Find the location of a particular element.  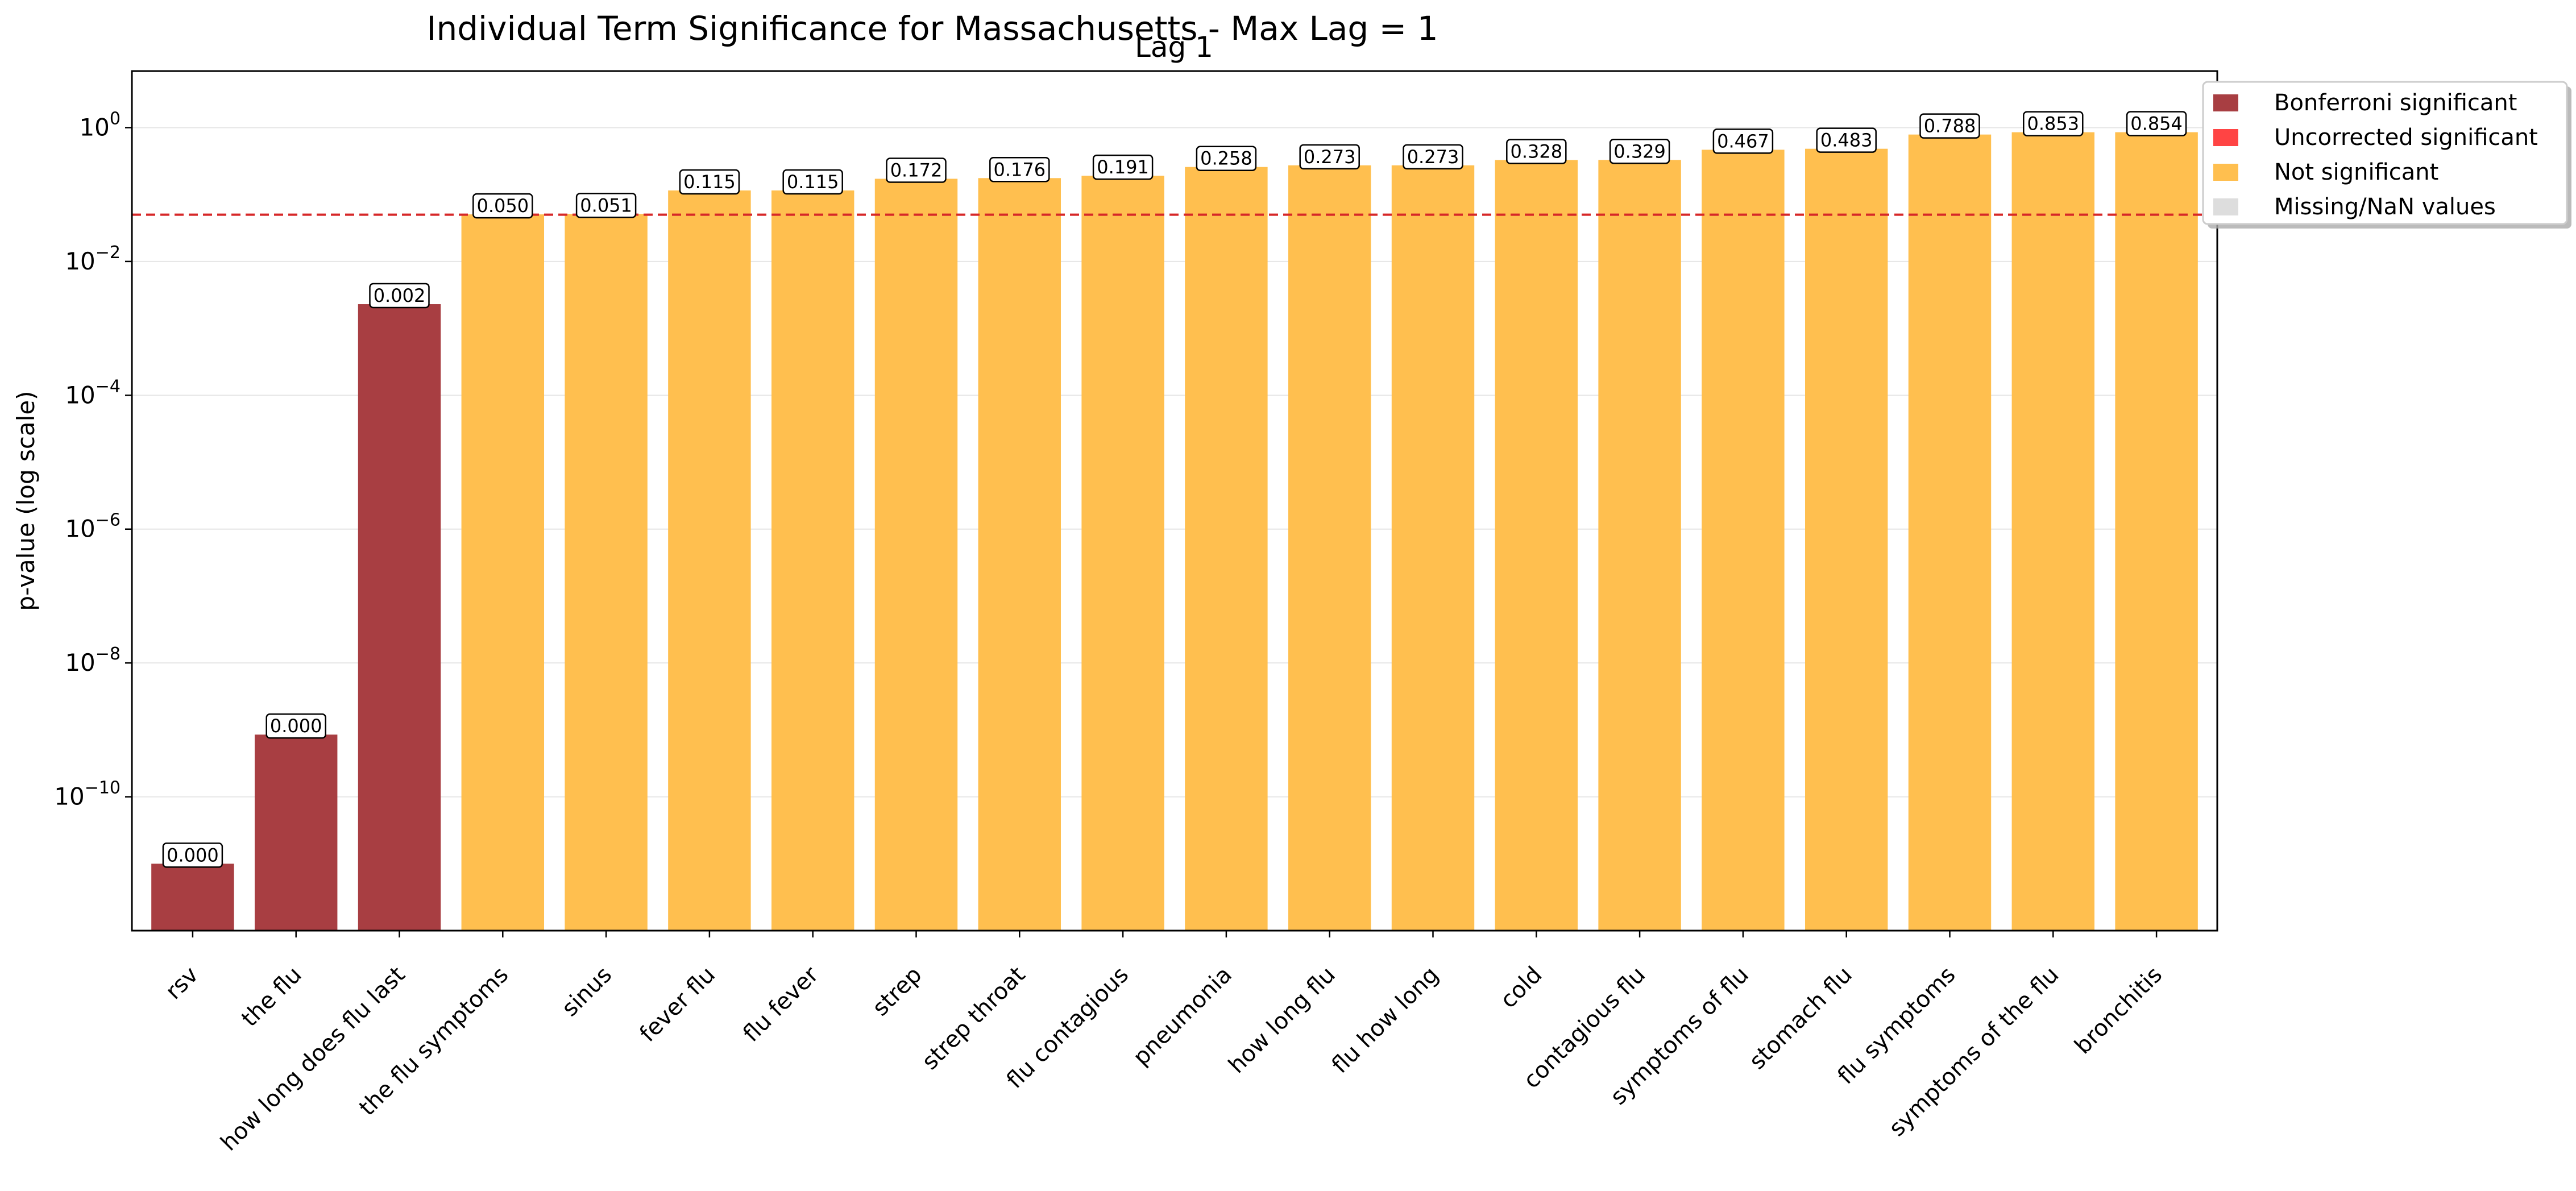

data-label-text: 0.050 is located at coordinates (502, 206).